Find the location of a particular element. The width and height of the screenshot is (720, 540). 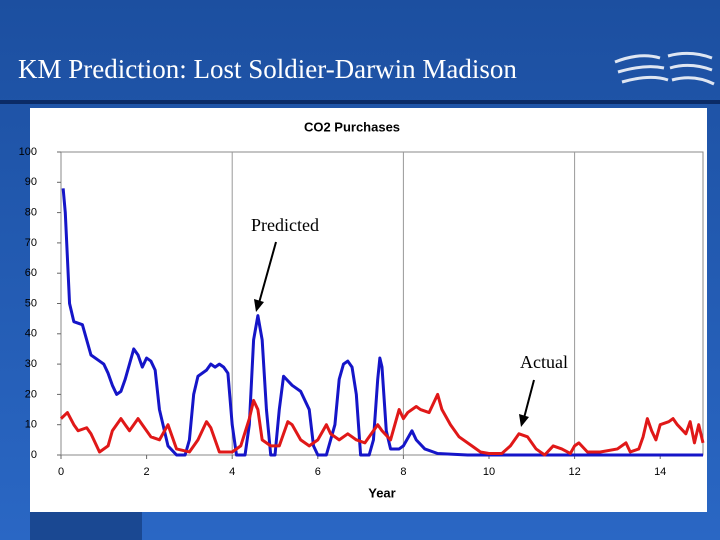

y-tick-label: 60 is located at coordinates (31, 273).